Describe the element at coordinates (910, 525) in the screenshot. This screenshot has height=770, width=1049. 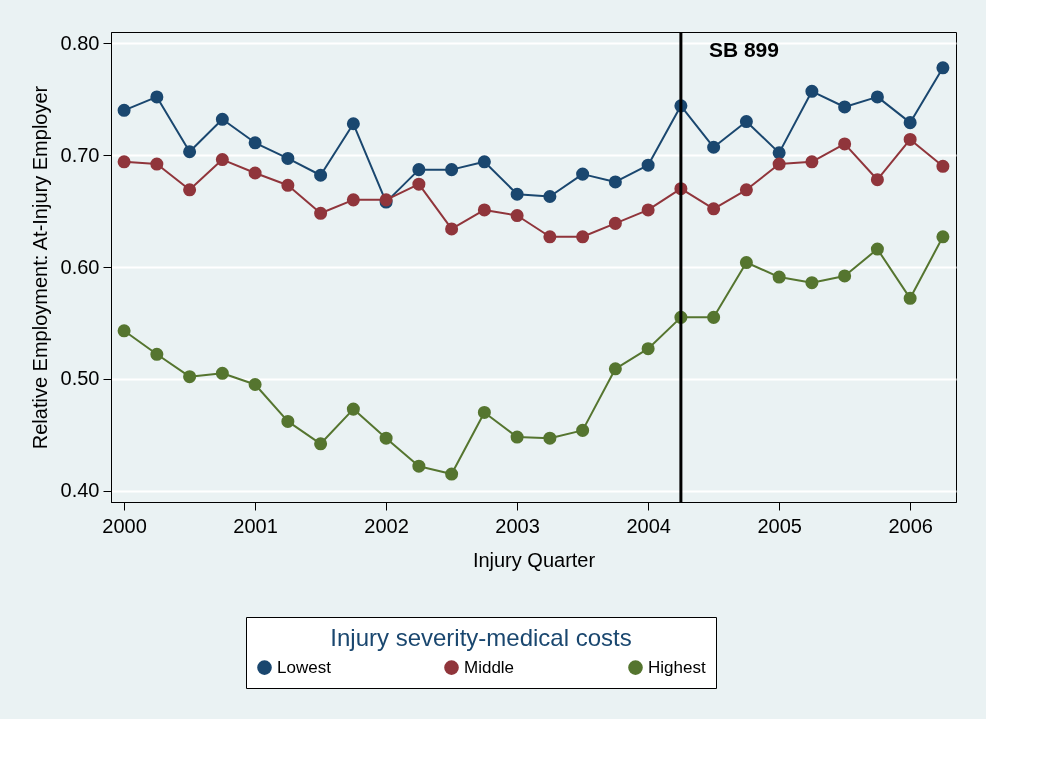
I see `x-tick-label: 2006` at that location.